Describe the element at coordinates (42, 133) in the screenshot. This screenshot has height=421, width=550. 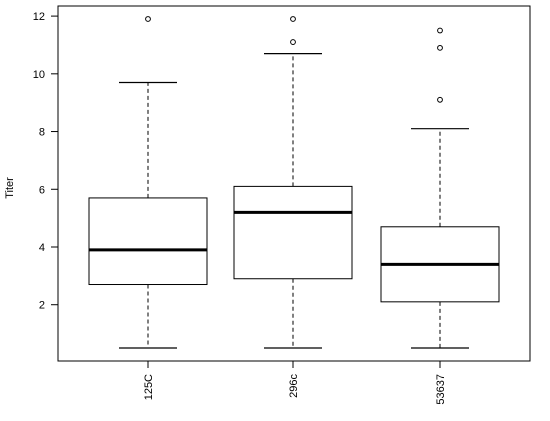
I see `y-tick-label: 8` at that location.